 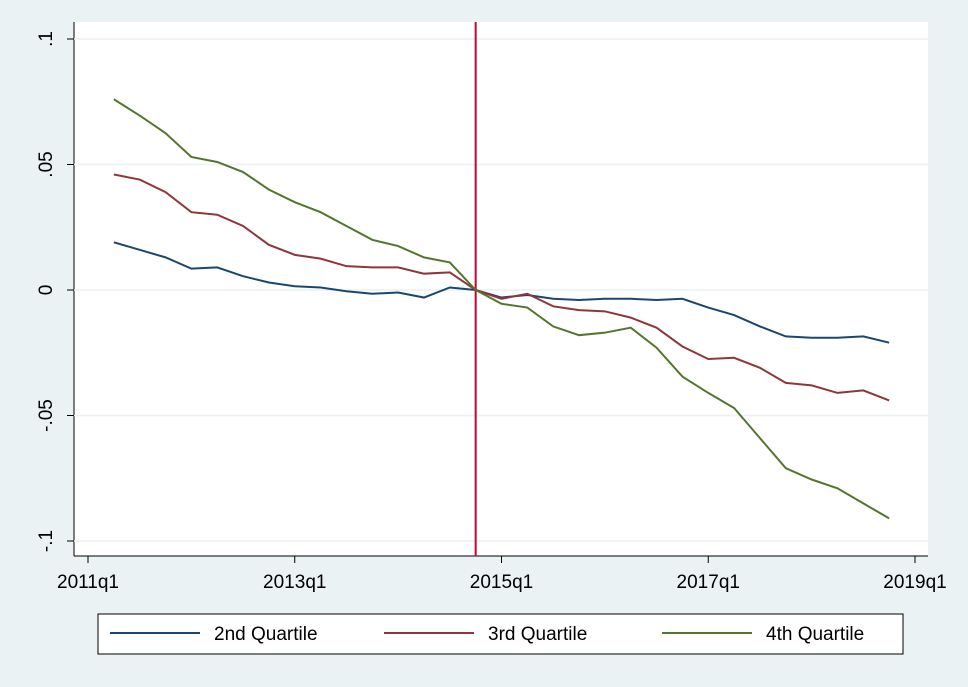 I want to click on legend-label: 2nd Quartile, so click(x=266, y=634).